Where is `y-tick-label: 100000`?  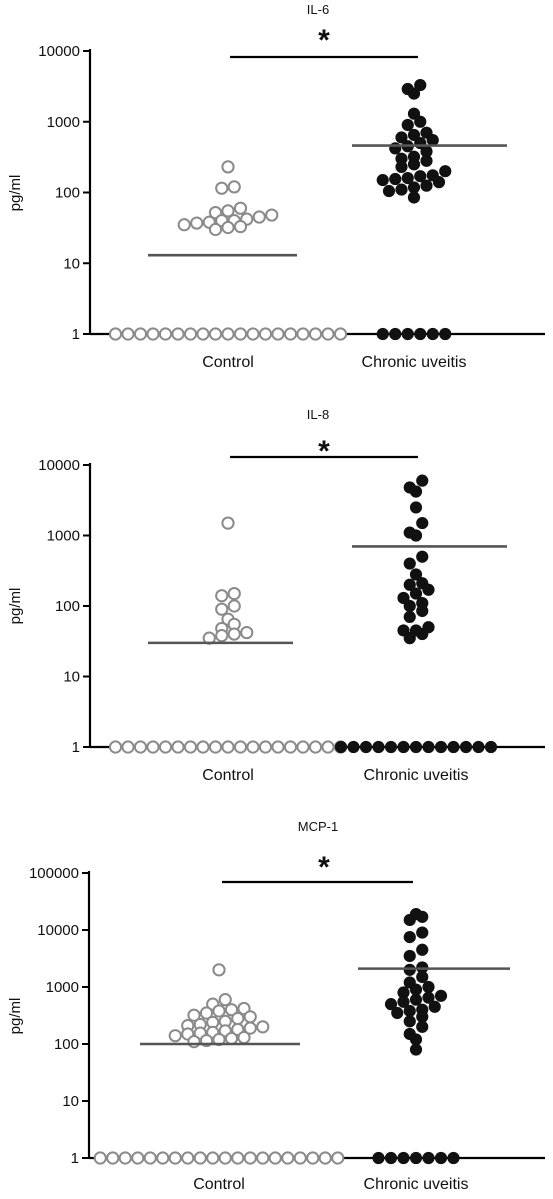 y-tick-label: 100000 is located at coordinates (54, 873).